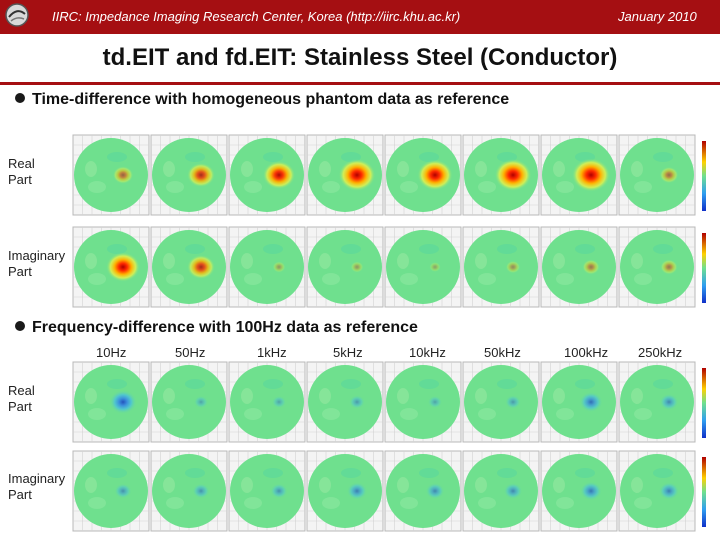 This screenshot has height=540, width=720. What do you see at coordinates (427, 352) in the screenshot?
I see `freq-label: 10kHz` at bounding box center [427, 352].